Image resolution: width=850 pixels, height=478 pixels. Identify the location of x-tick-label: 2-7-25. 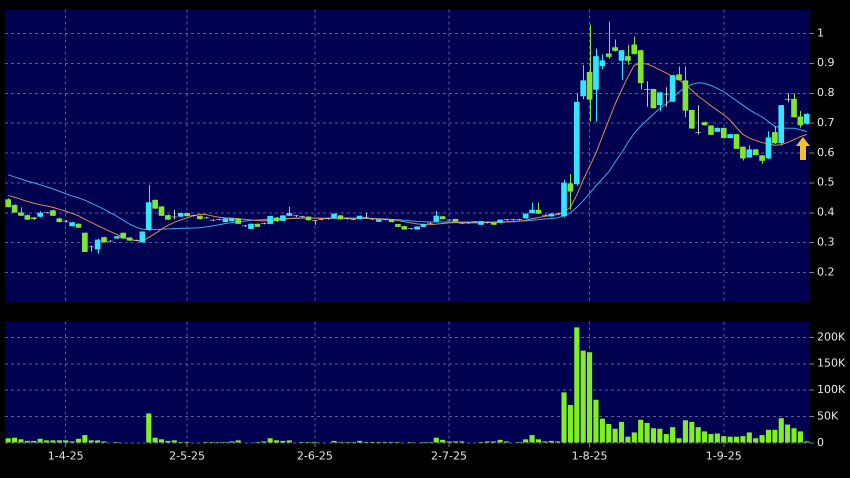
(449, 455).